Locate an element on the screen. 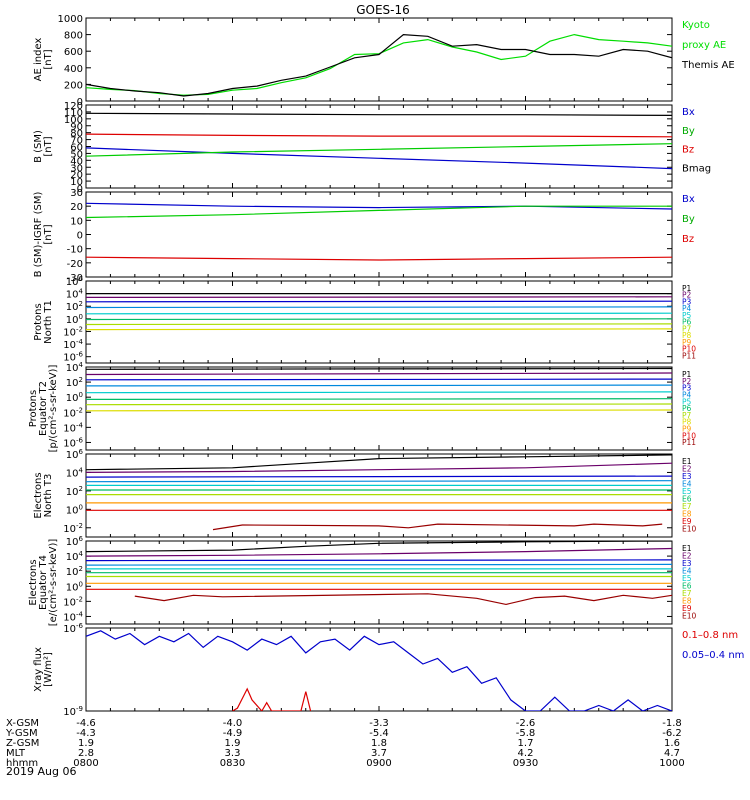 The width and height of the screenshot is (750, 800). y-axis-label: [e/(cm²-s-sr-keV)] is located at coordinates (53, 583).